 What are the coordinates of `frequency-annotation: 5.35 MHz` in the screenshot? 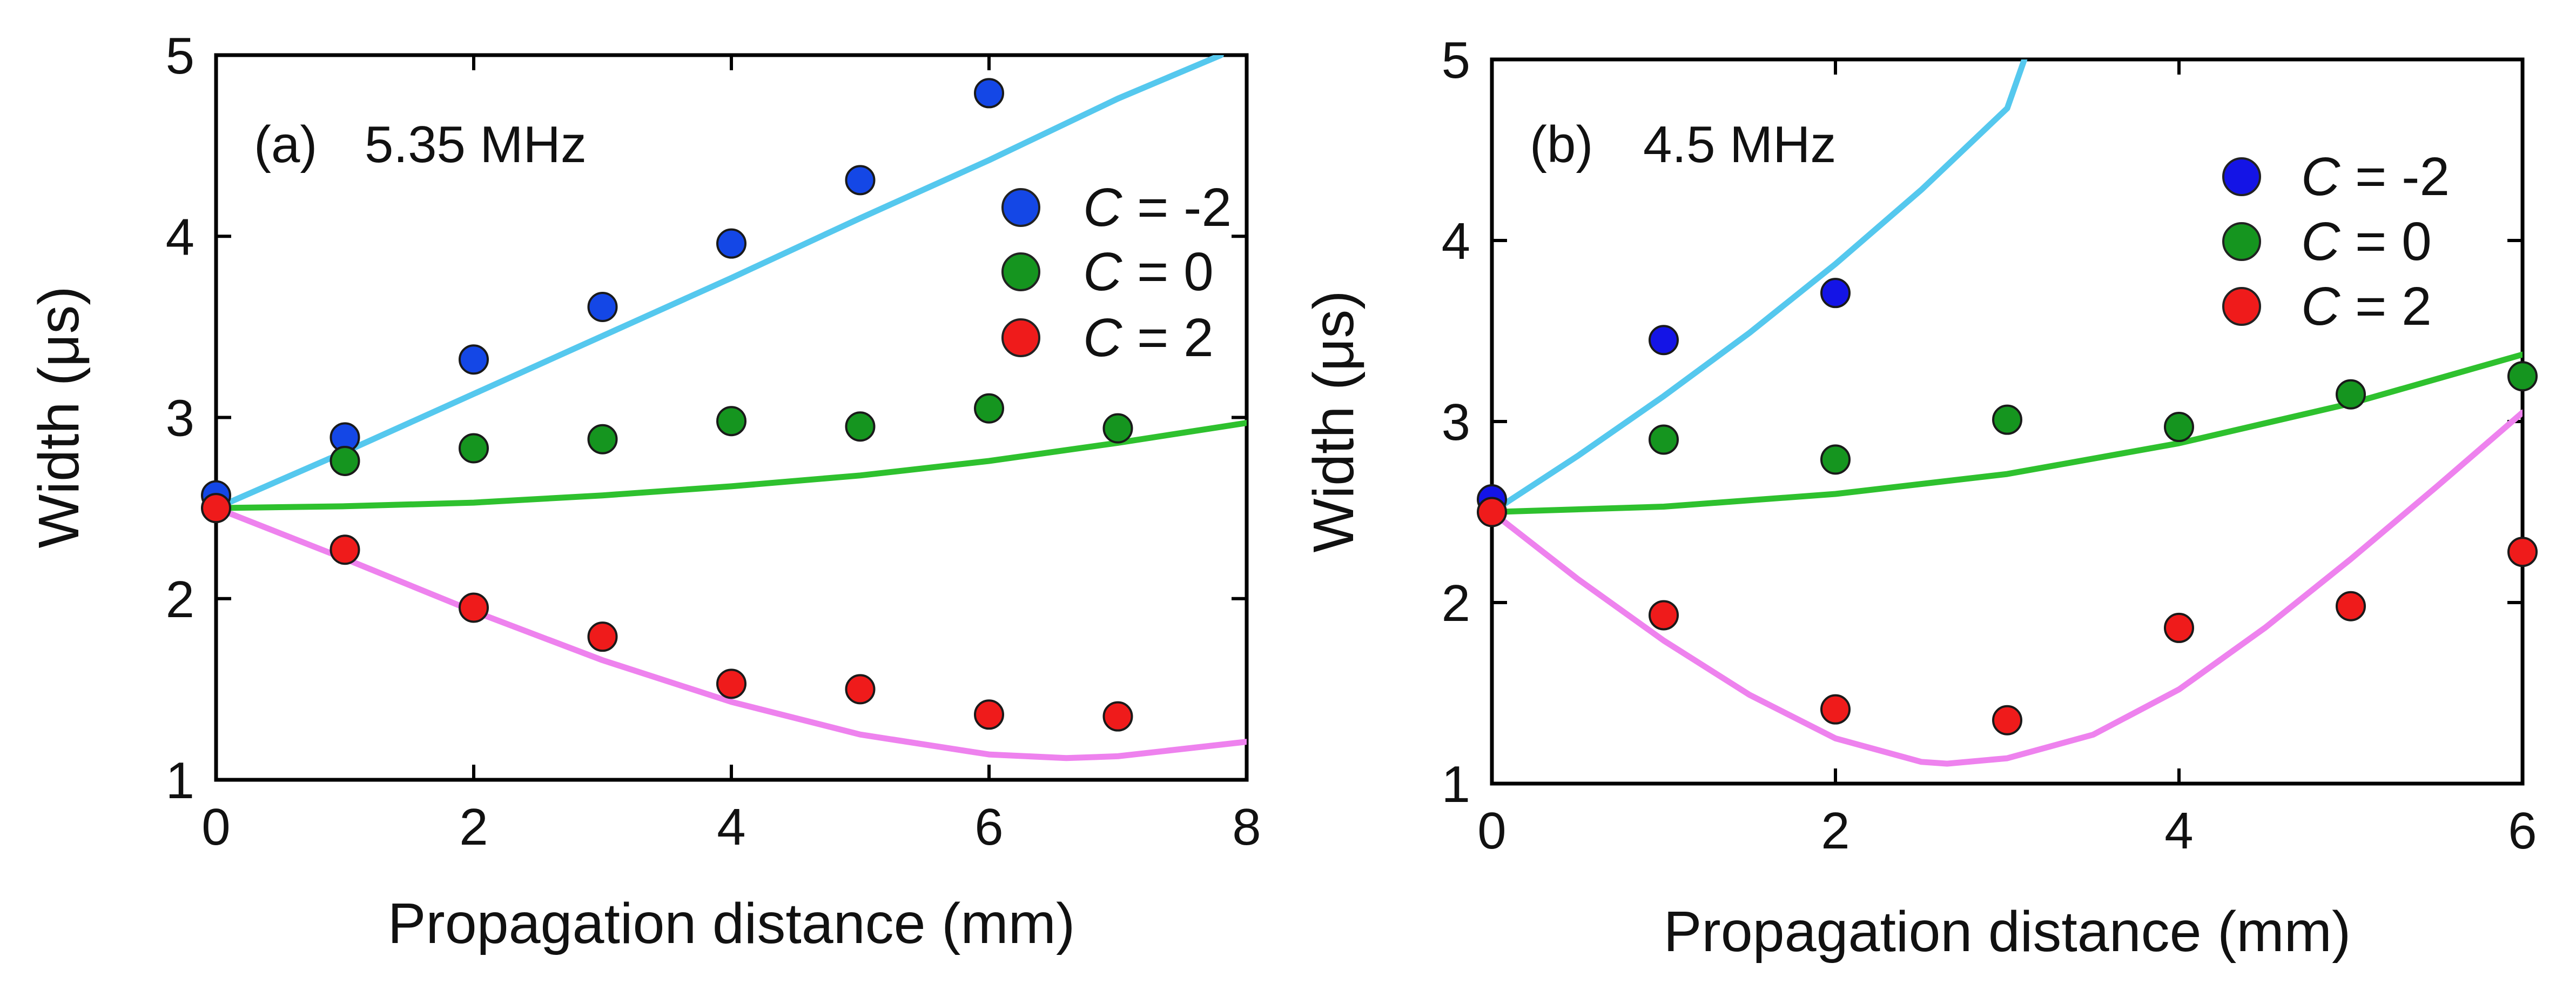 It's located at (476, 144).